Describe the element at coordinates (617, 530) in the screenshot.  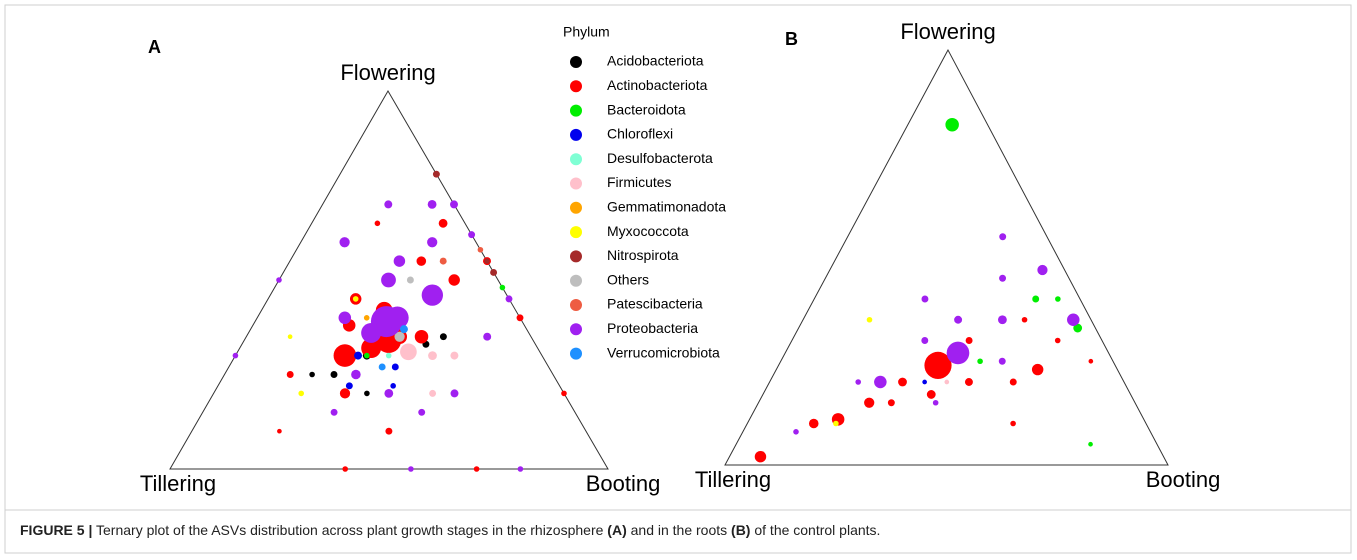
I see `caption-ref: (A)` at that location.